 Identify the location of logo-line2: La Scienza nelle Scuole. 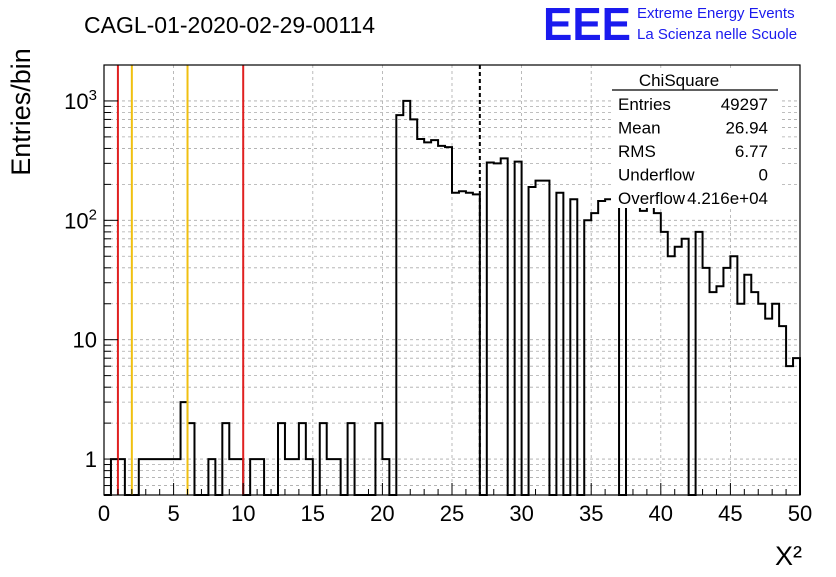
(717, 34).